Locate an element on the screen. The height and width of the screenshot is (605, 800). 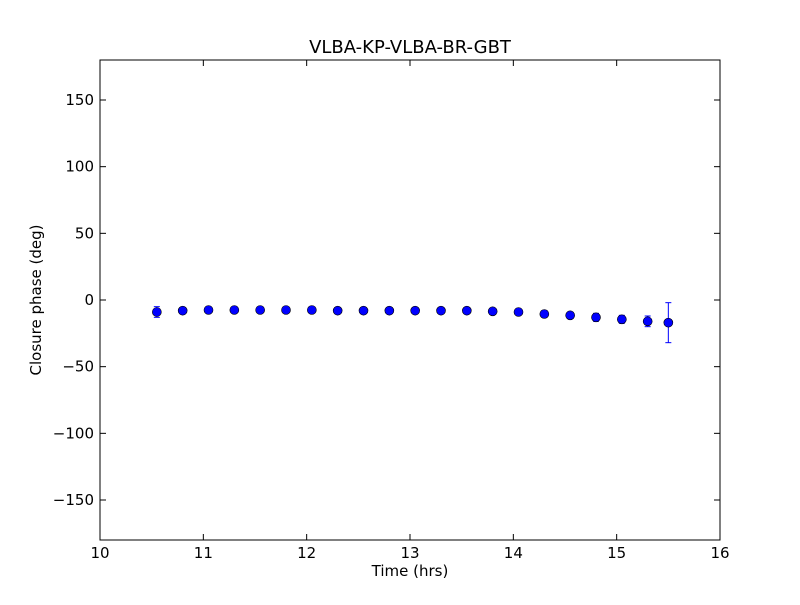
x-tick-label: 16 is located at coordinates (719, 553).